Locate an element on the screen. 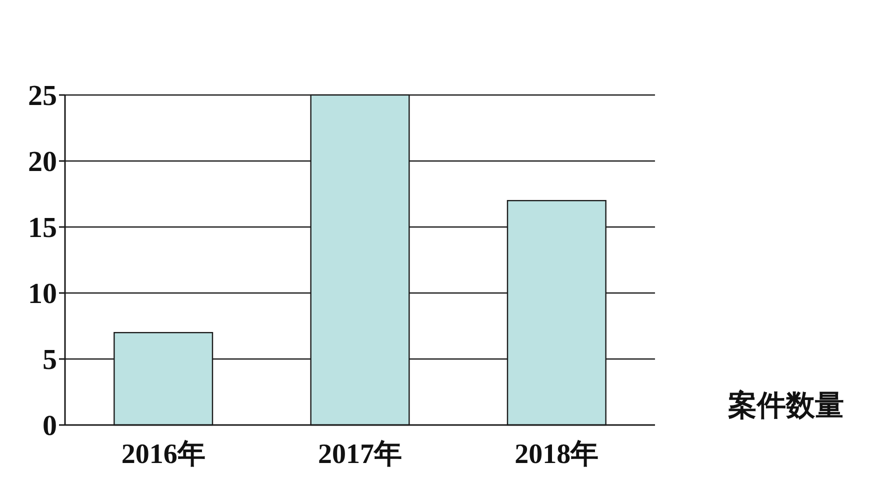  text: 案件数量 is located at coordinates (785, 405).